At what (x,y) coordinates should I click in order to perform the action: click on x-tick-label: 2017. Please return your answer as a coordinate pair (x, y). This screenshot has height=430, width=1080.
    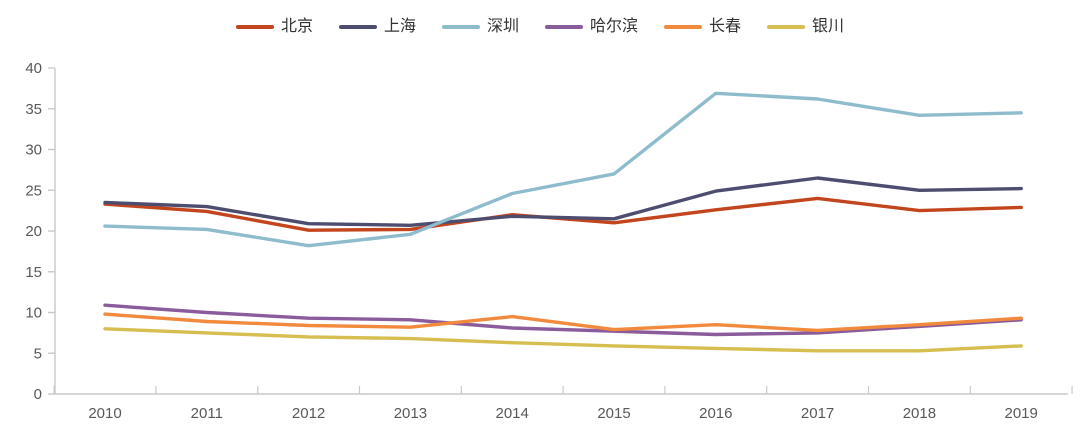
    Looking at the image, I should click on (817, 413).